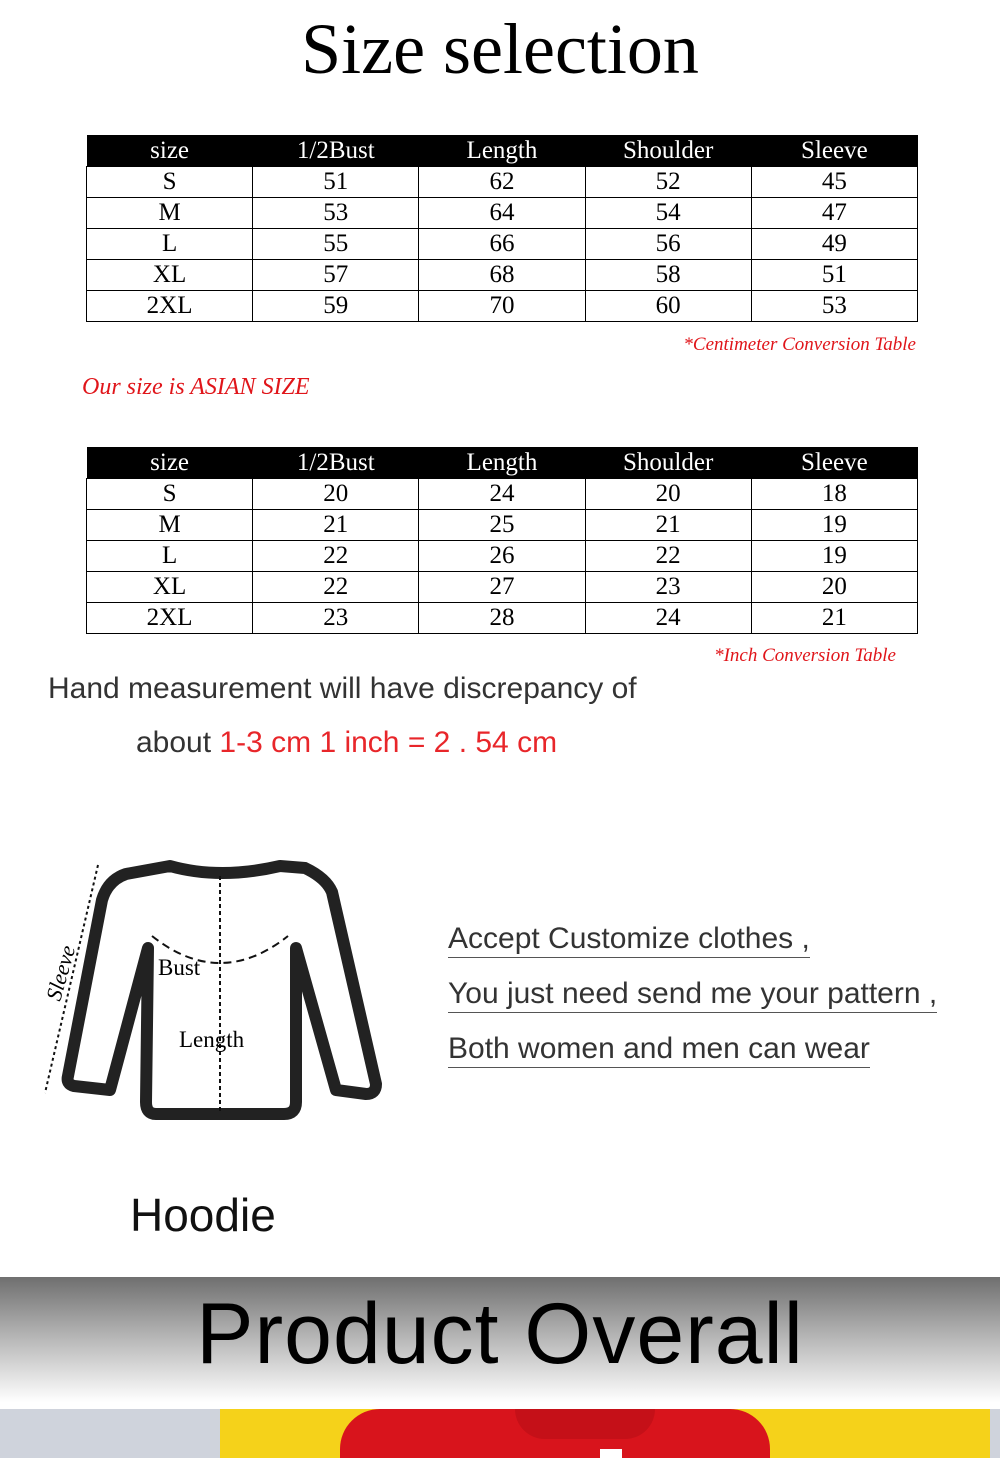 The width and height of the screenshot is (1000, 1458). What do you see at coordinates (500, 1334) in the screenshot?
I see `banner-title: Product Overall` at bounding box center [500, 1334].